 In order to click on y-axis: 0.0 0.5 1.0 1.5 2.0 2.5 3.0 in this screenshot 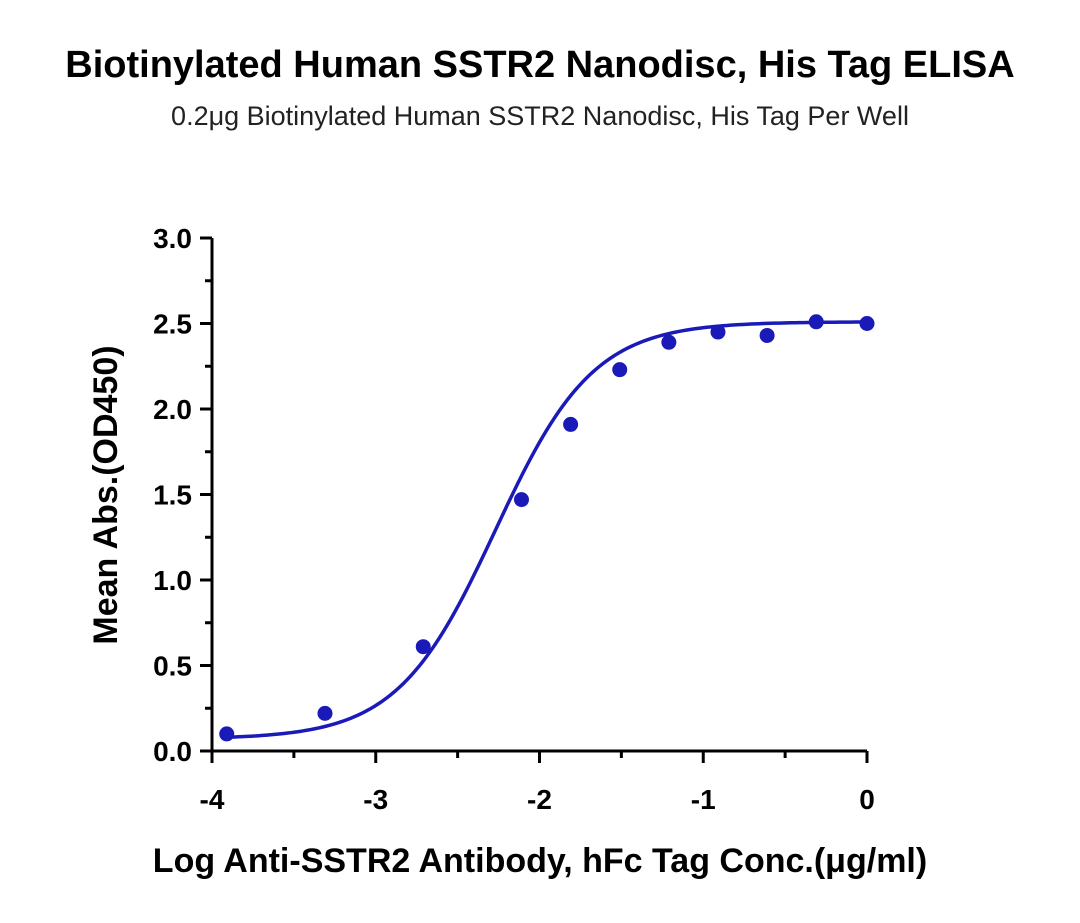, I will do `click(183, 495)`.